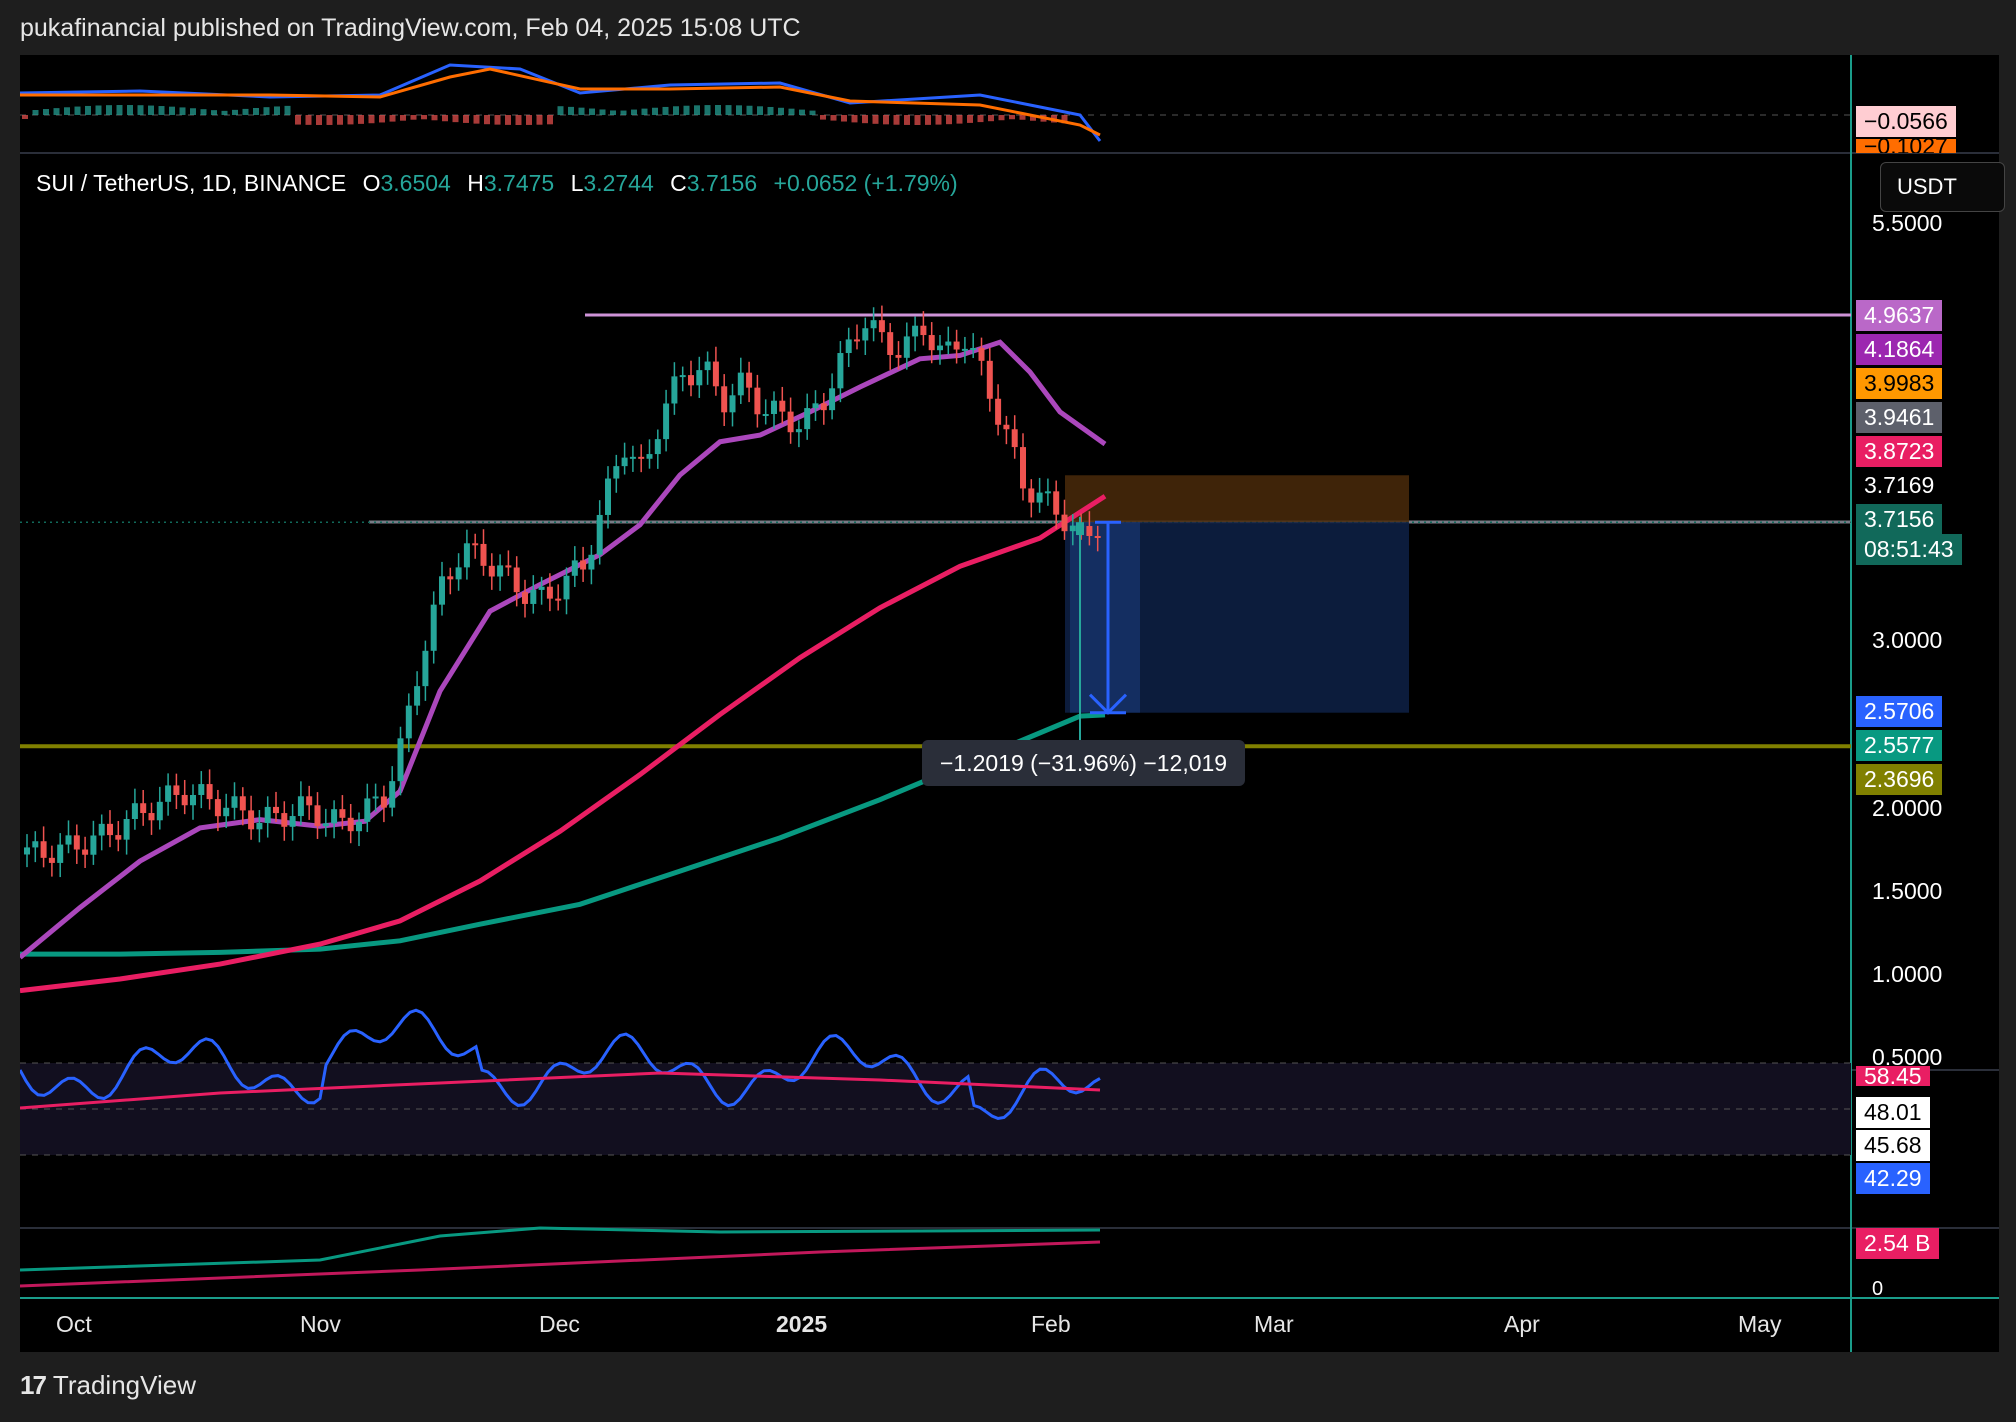 The image size is (2016, 1422). I want to click on rsi-tag-2: 48.01, so click(1893, 1112).